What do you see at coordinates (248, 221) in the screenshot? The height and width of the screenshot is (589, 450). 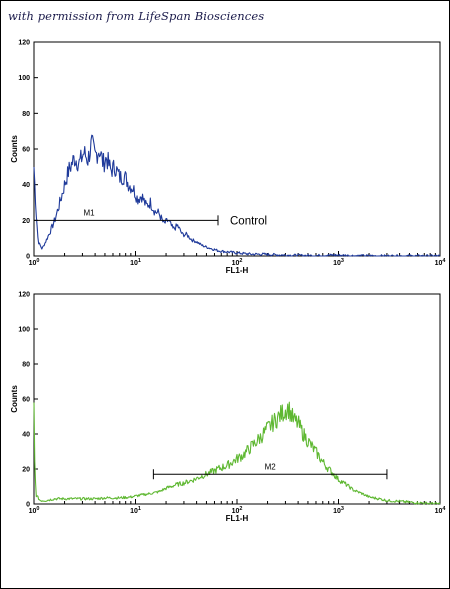 I see `annotation-label: Control` at bounding box center [248, 221].